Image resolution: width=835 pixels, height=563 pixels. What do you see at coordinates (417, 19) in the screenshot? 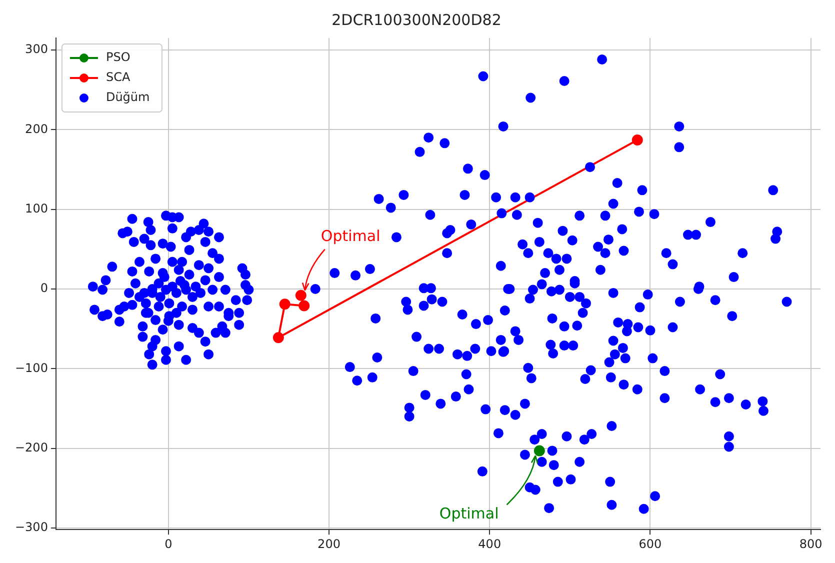
I see `chart-title: 2DCR100300N200D82` at bounding box center [417, 19].